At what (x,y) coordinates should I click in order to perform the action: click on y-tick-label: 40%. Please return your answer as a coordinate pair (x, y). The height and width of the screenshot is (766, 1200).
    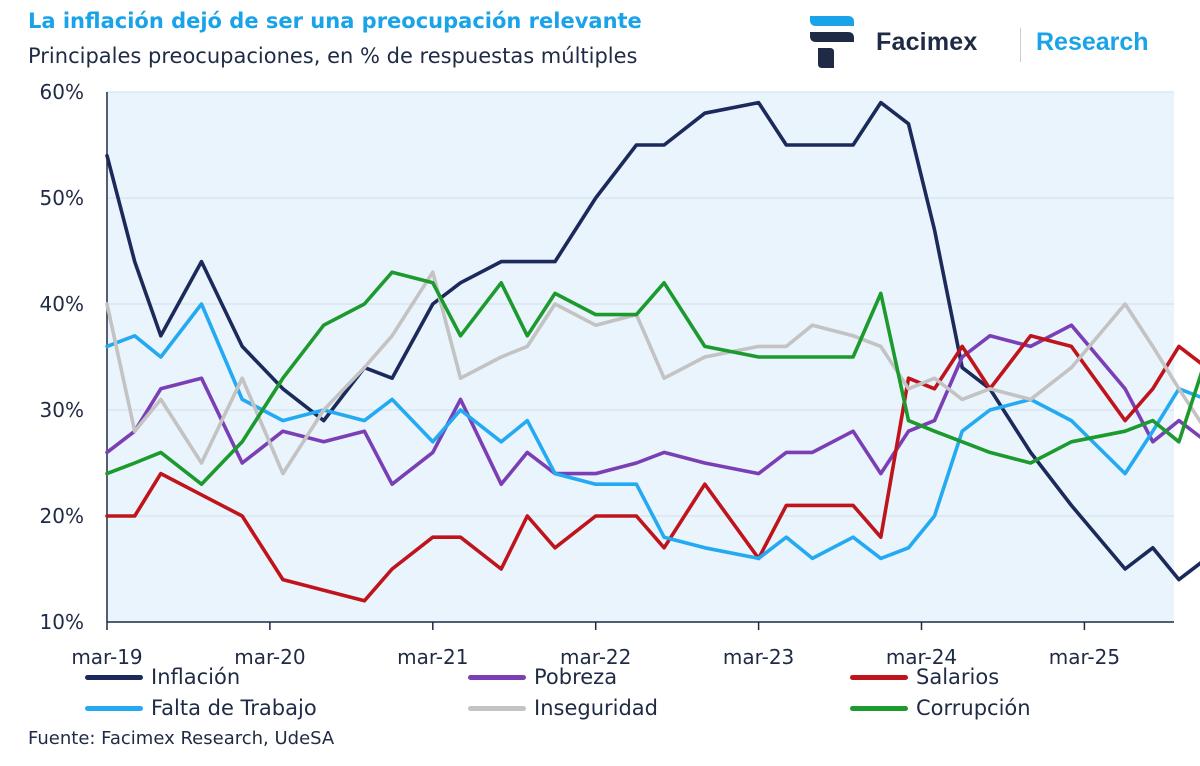
    Looking at the image, I should click on (62, 304).